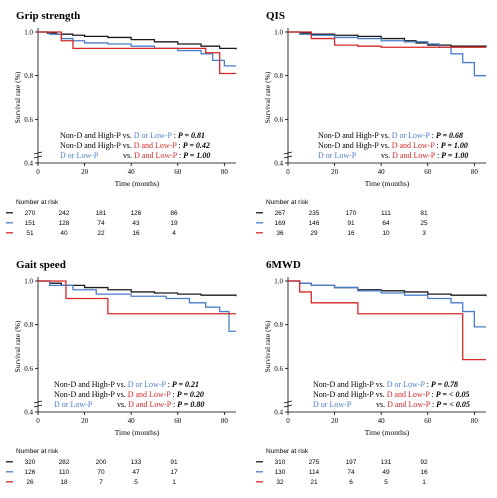 This screenshot has height=498, width=497. What do you see at coordinates (386, 462) in the screenshot?
I see `risk-count: 131` at bounding box center [386, 462].